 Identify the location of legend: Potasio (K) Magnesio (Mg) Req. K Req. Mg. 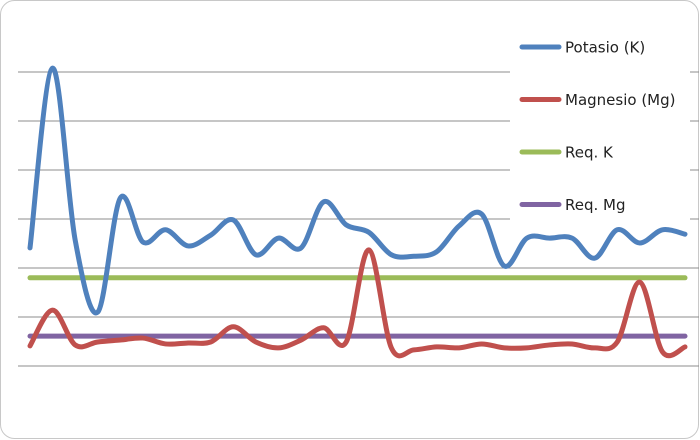
(600, 124).